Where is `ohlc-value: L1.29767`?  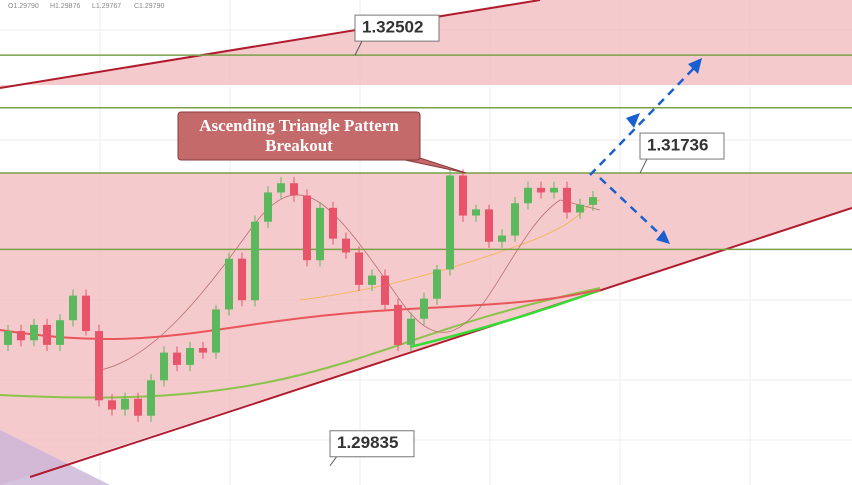 ohlc-value: L1.29767 is located at coordinates (106, 6).